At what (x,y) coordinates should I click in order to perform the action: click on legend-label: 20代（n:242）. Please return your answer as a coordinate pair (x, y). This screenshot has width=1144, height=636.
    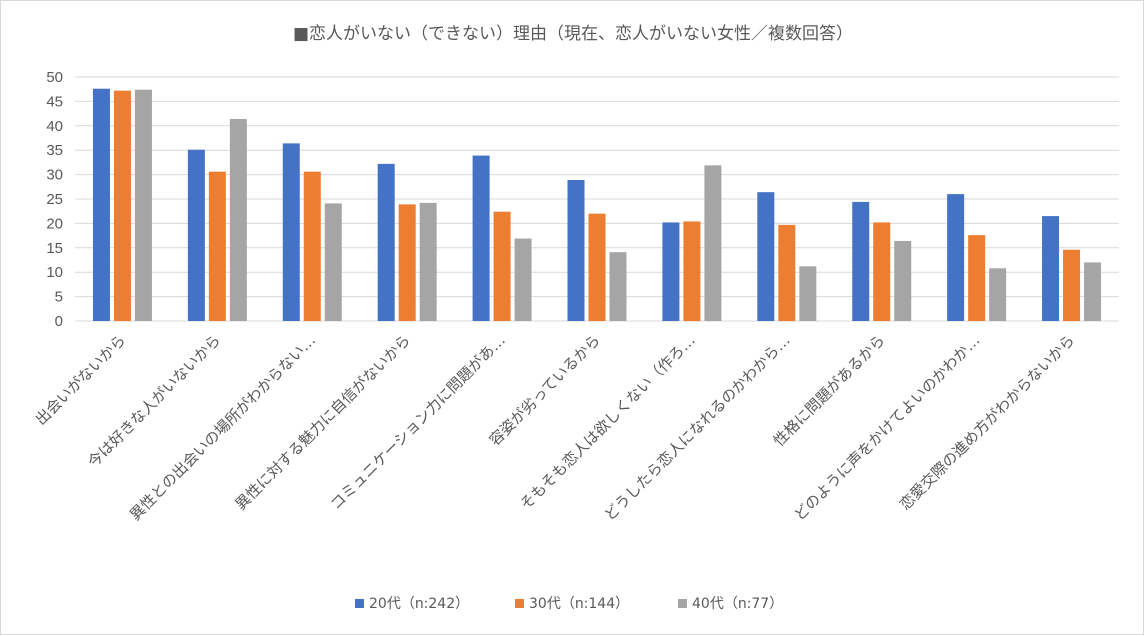
    Looking at the image, I should click on (419, 604).